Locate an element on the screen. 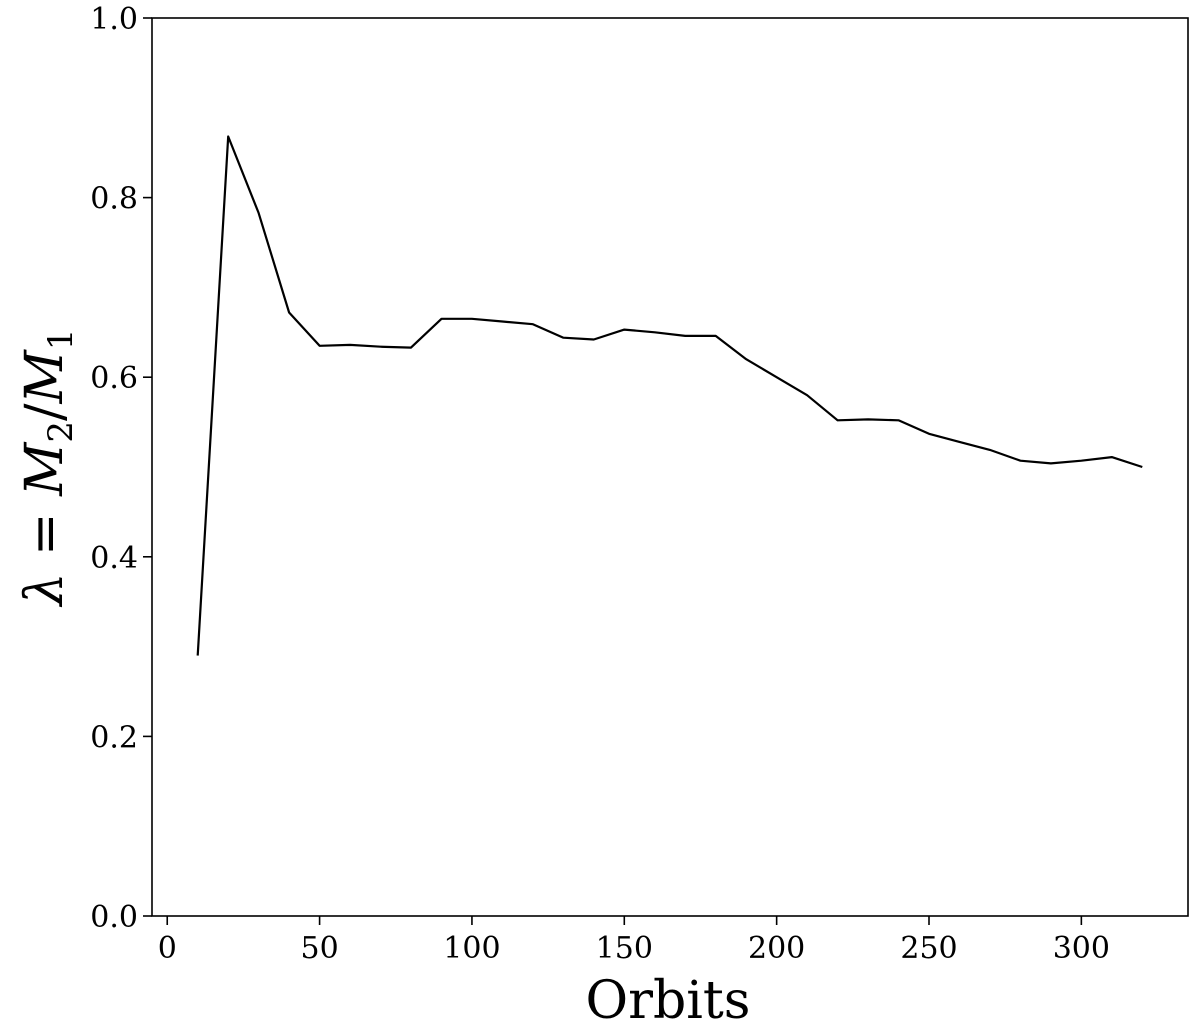 The width and height of the screenshot is (1200, 1027). y-tick-label: 0.2 is located at coordinates (114, 737).